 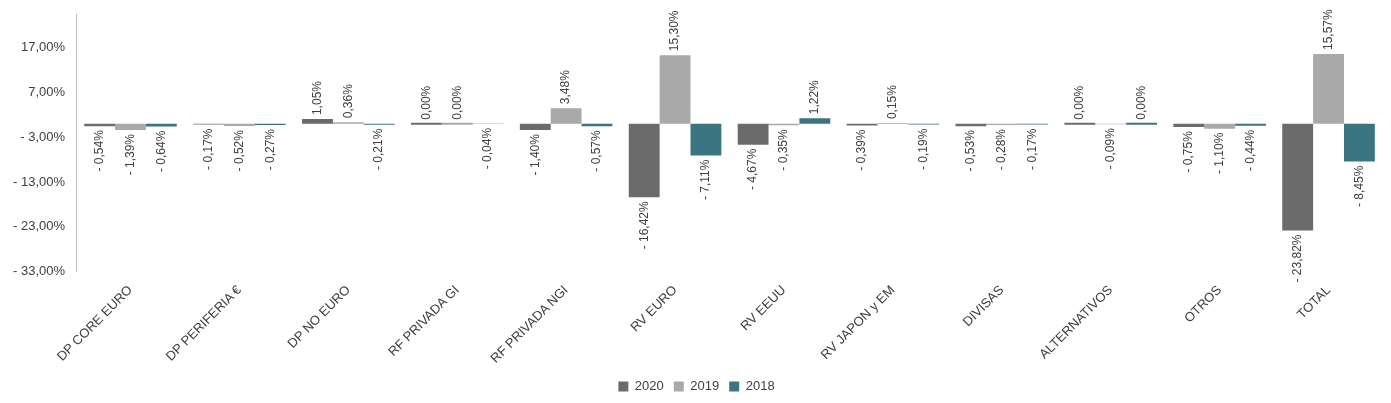 I want to click on data-label: - 8,45%, so click(x=1358, y=186).